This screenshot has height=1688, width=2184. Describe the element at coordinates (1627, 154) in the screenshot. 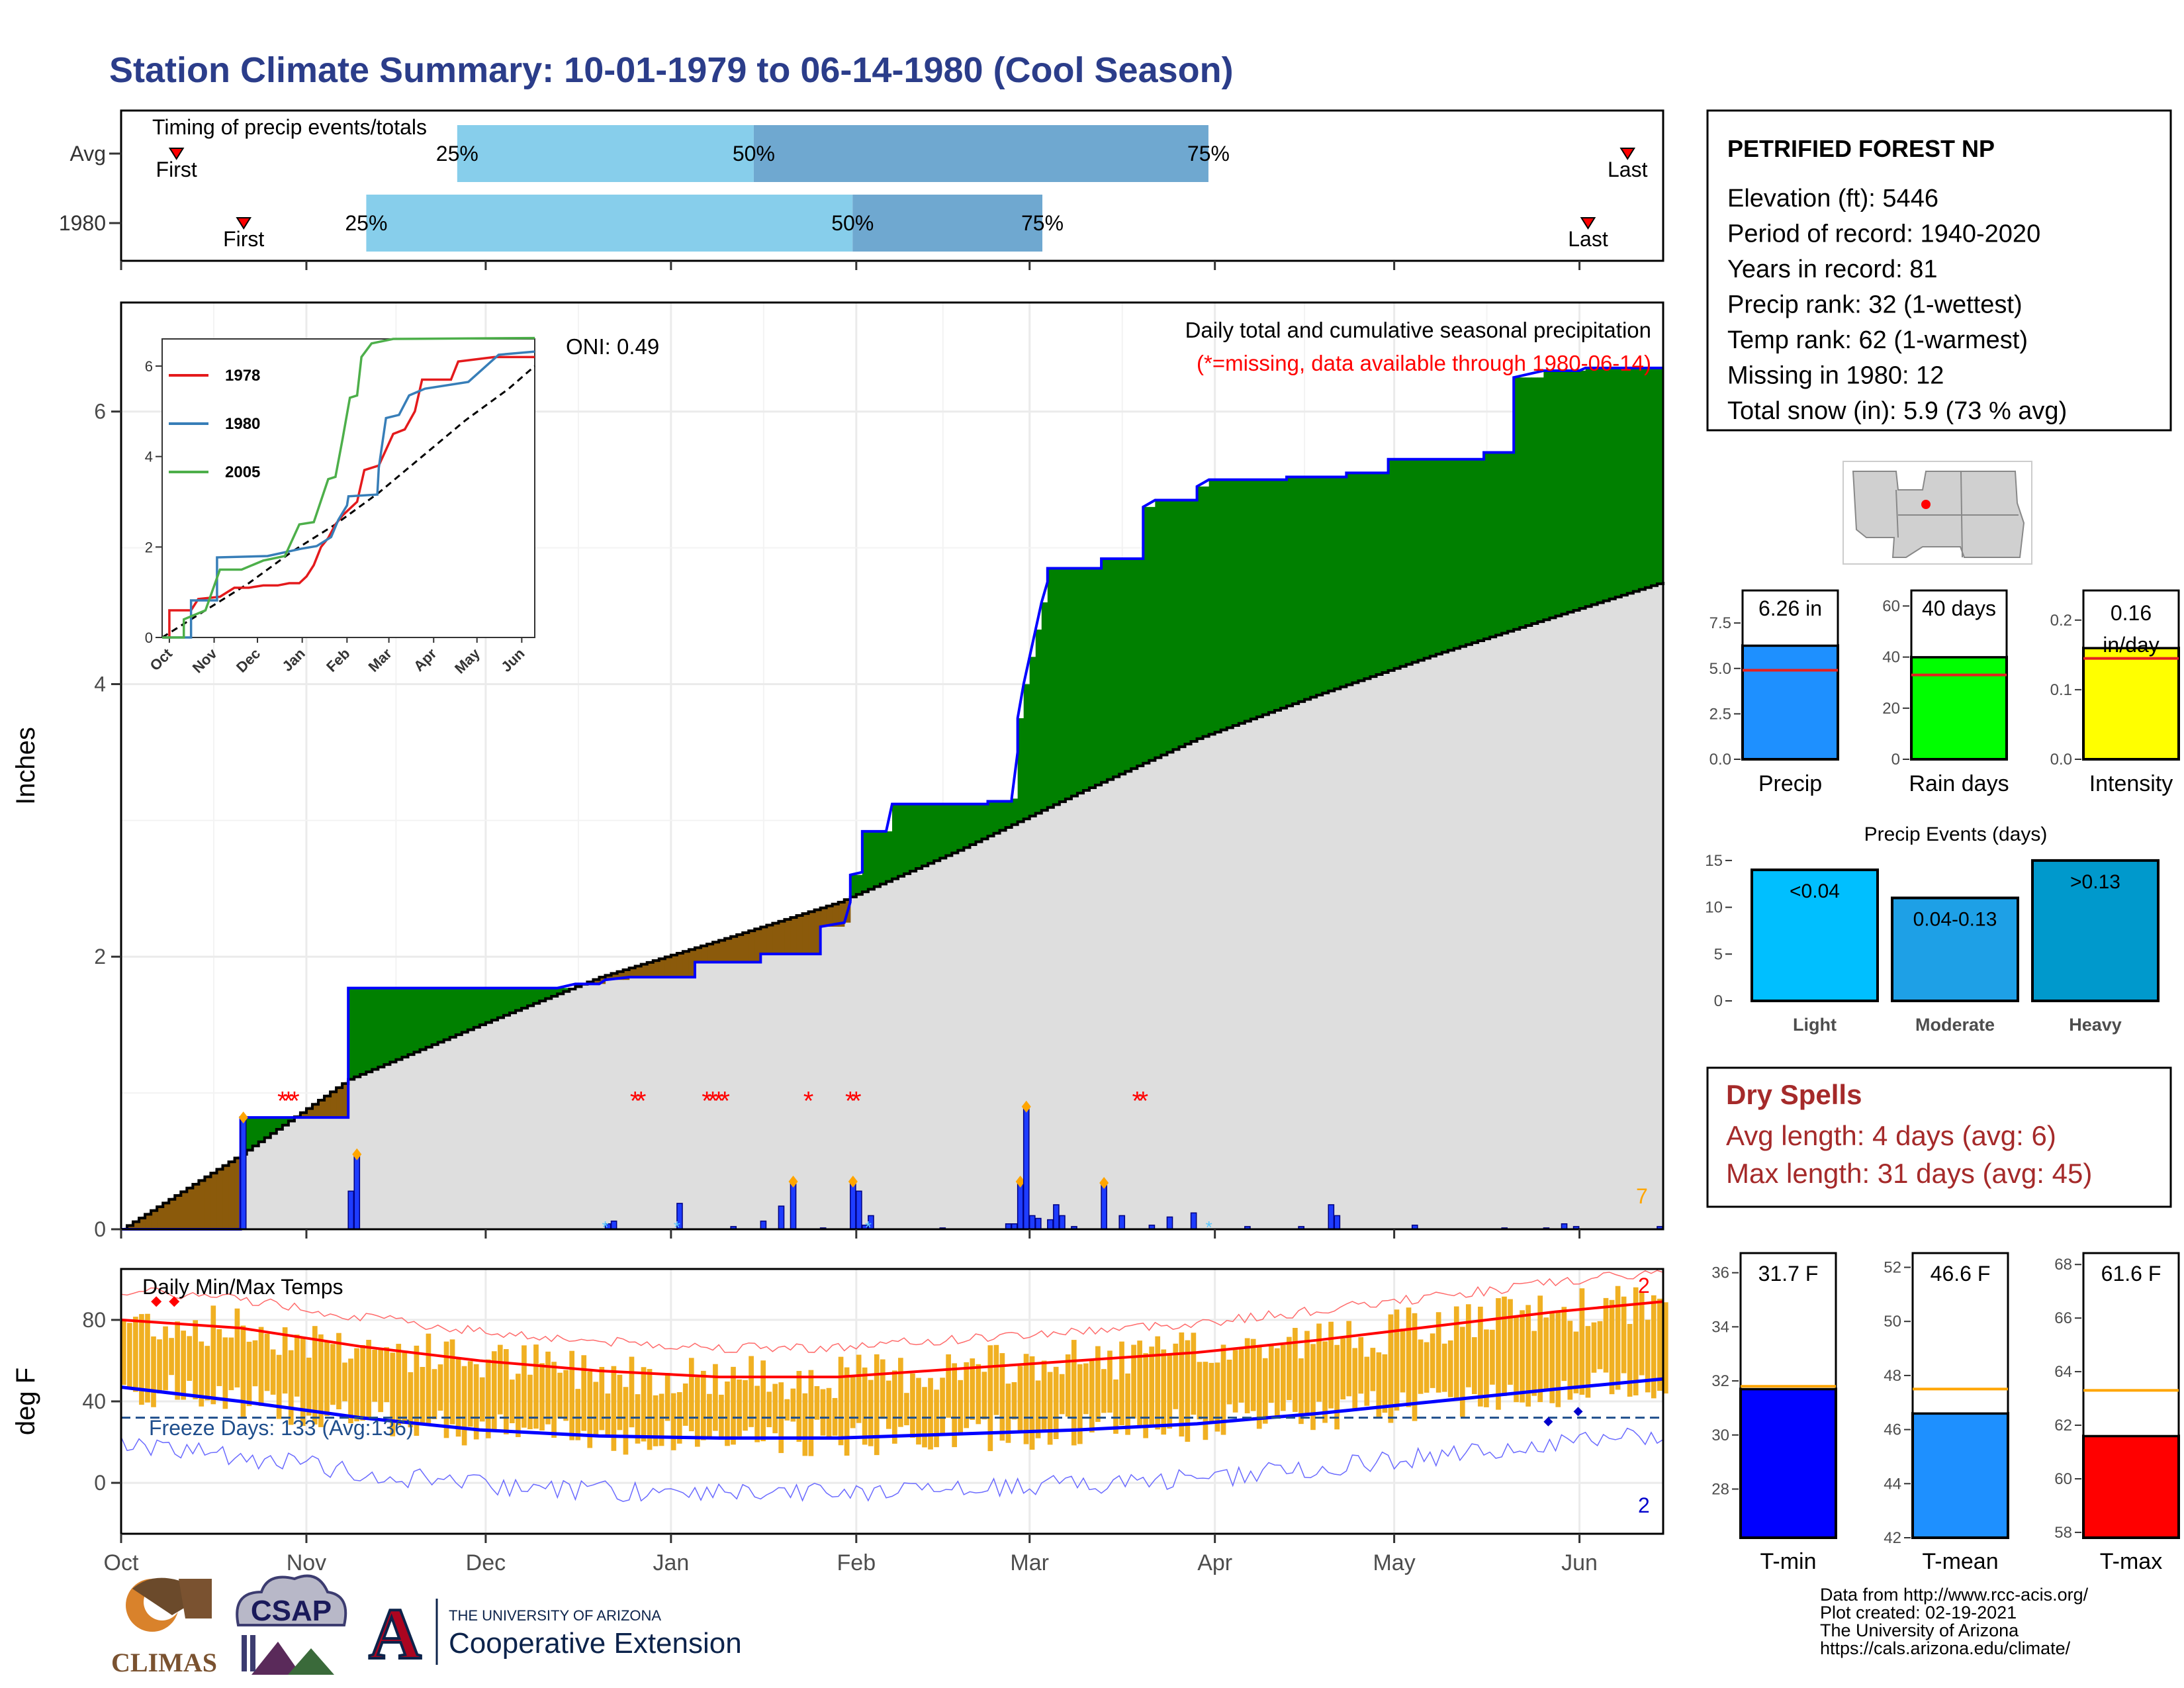

I see `last-event-marker` at that location.